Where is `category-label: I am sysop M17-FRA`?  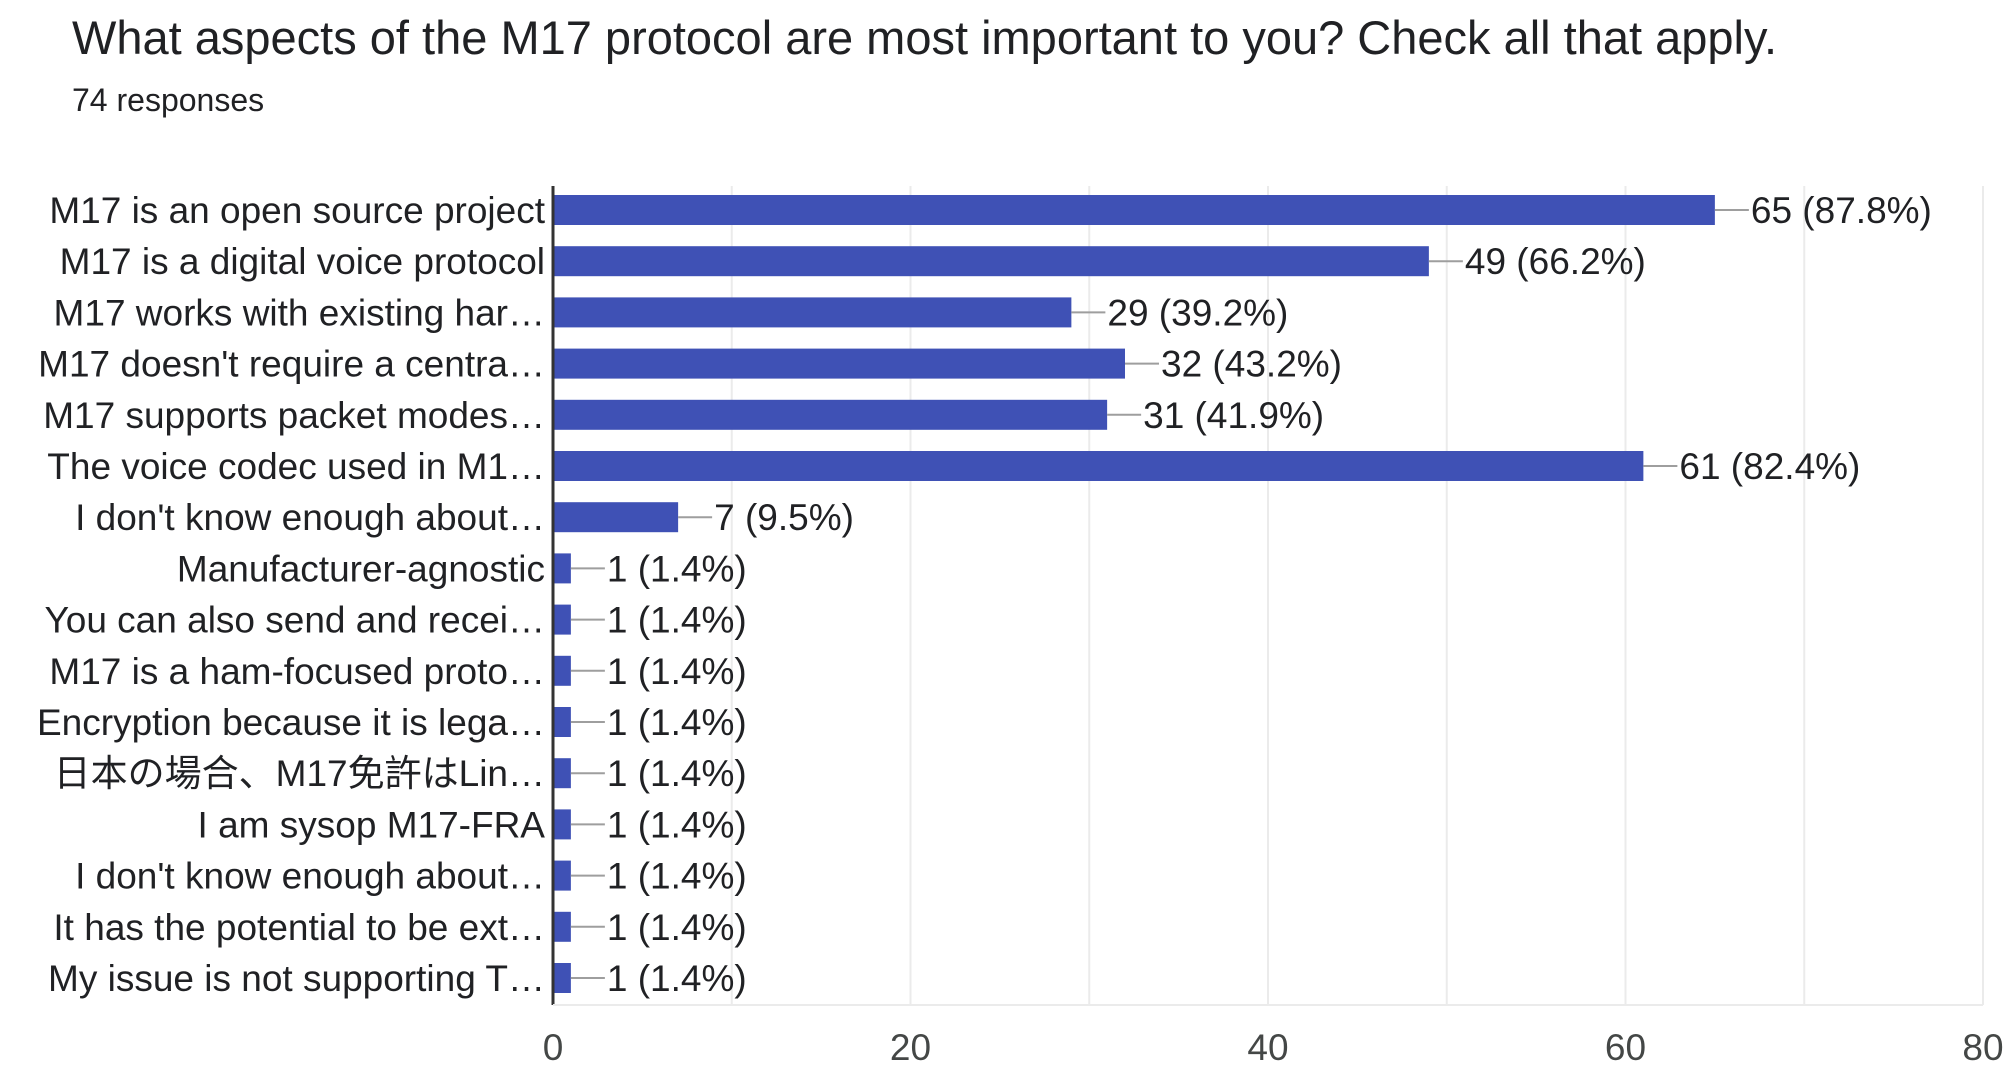
category-label: I am sysop M17-FRA is located at coordinates (372, 824).